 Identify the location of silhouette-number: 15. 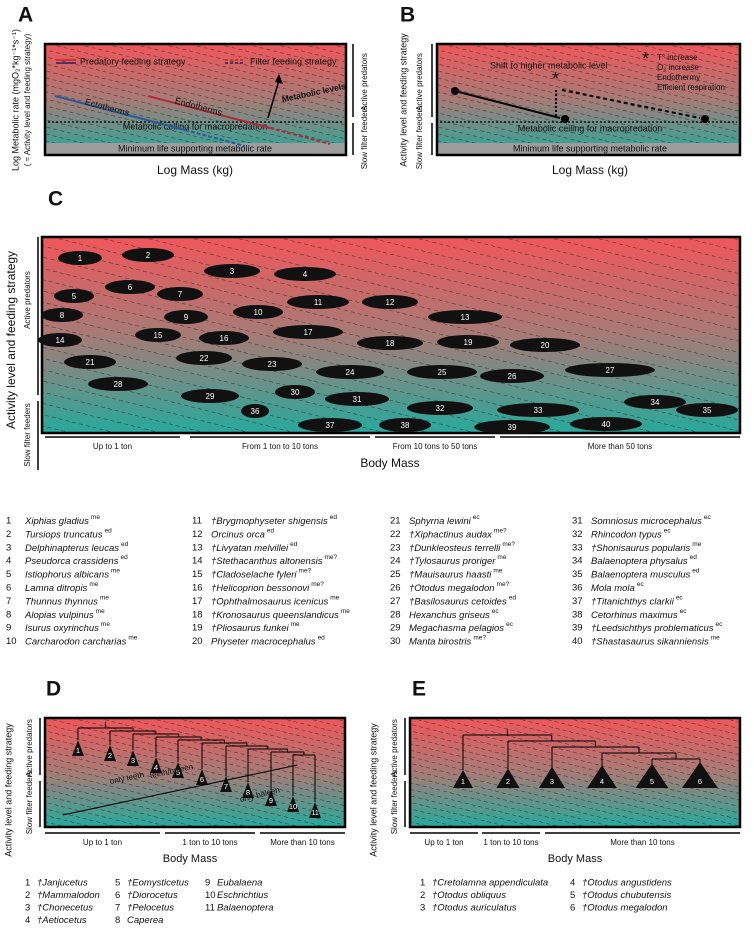
(158, 335).